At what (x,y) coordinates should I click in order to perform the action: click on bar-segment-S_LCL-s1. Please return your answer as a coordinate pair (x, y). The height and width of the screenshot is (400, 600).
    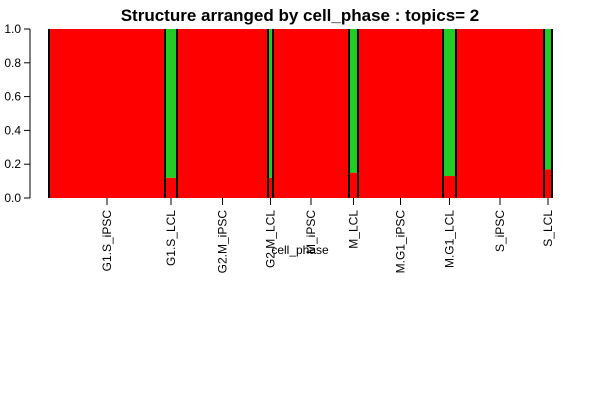
    Looking at the image, I should click on (548, 99).